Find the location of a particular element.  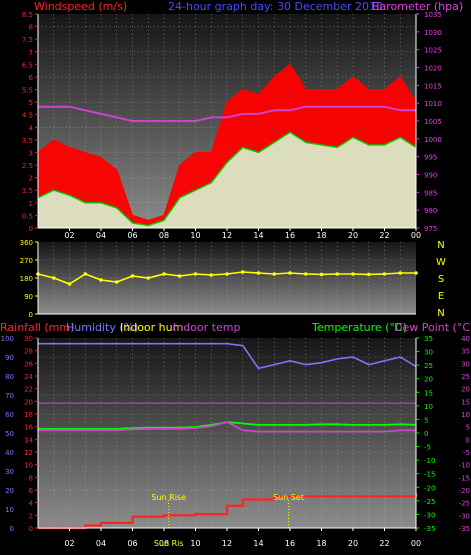

wind-y-tick-label: 0 is located at coordinates (31, 229).